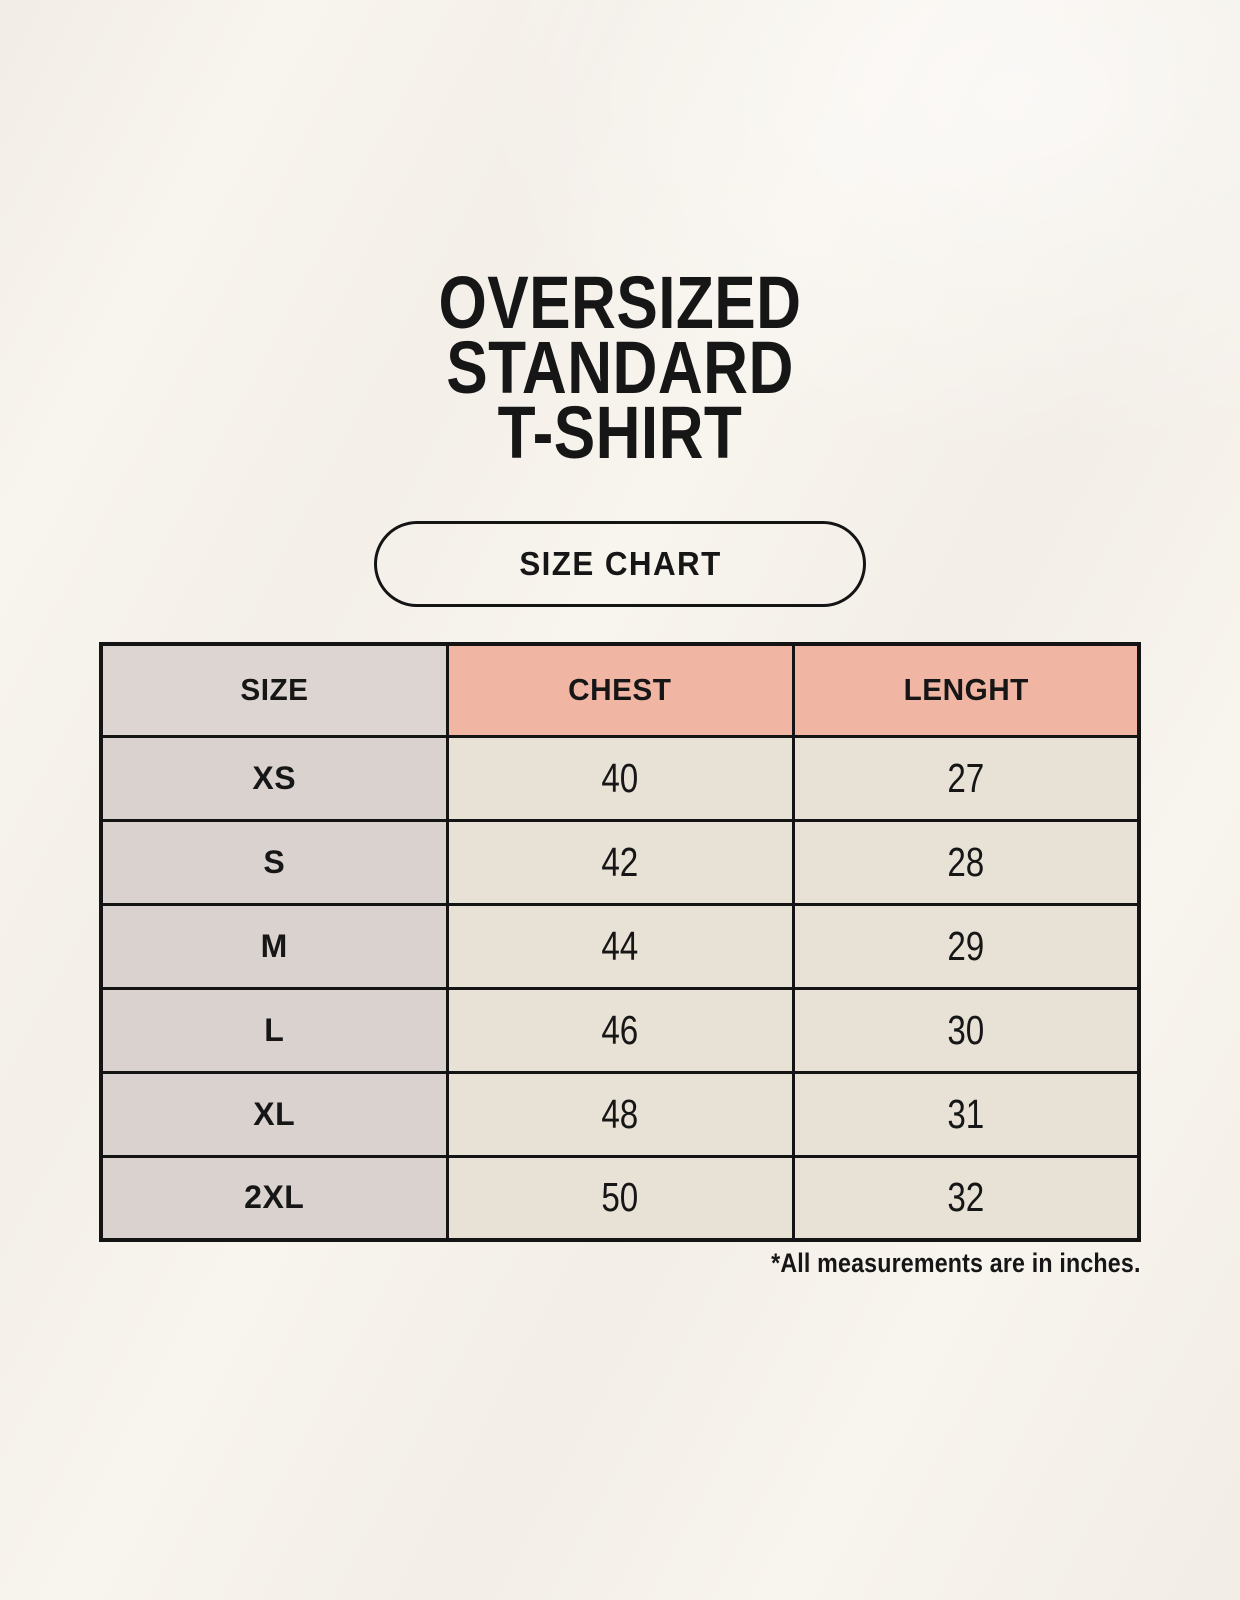  I want to click on table-row: L 46 30, so click(620, 1030).